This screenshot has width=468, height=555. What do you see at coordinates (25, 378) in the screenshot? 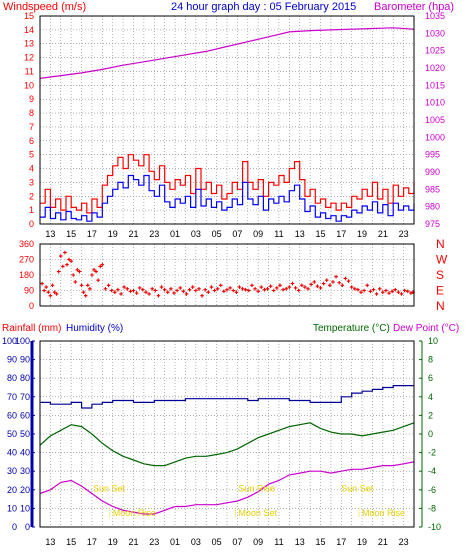
I see `humidity-tick-label: 80` at bounding box center [25, 378].